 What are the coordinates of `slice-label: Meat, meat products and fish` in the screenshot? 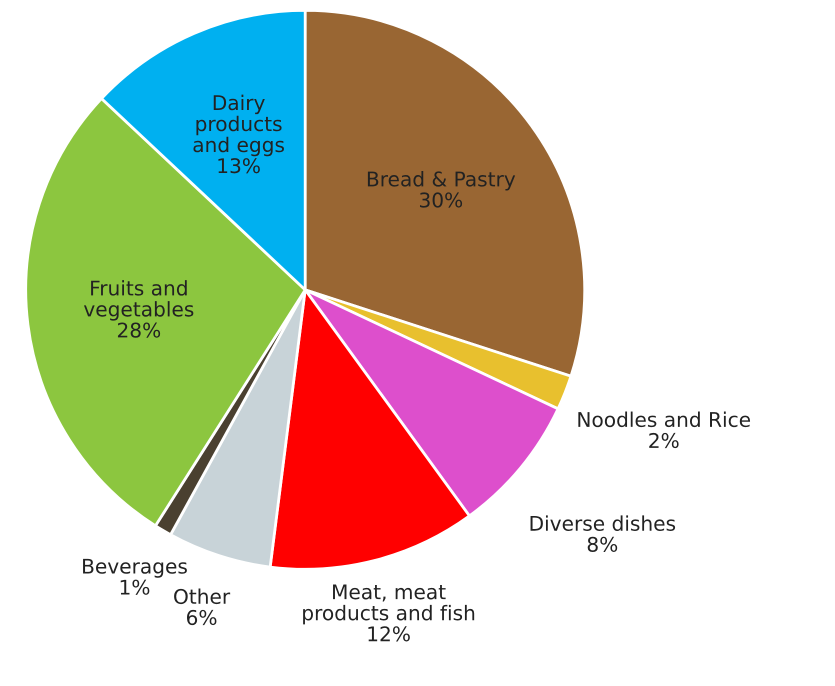 It's located at (388, 604).